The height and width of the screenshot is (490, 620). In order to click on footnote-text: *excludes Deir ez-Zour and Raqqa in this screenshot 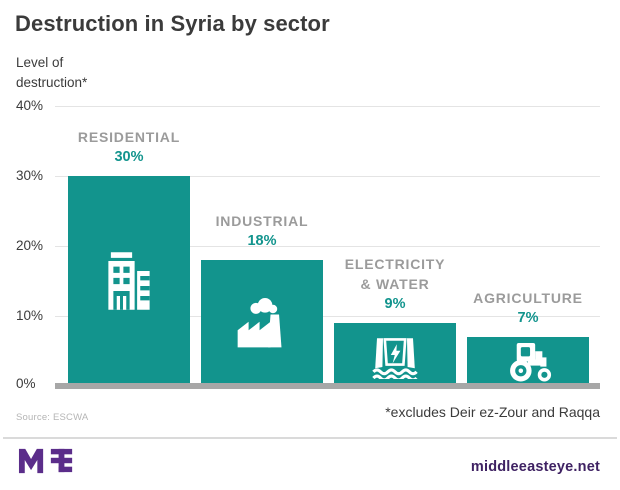, I will do `click(492, 412)`.